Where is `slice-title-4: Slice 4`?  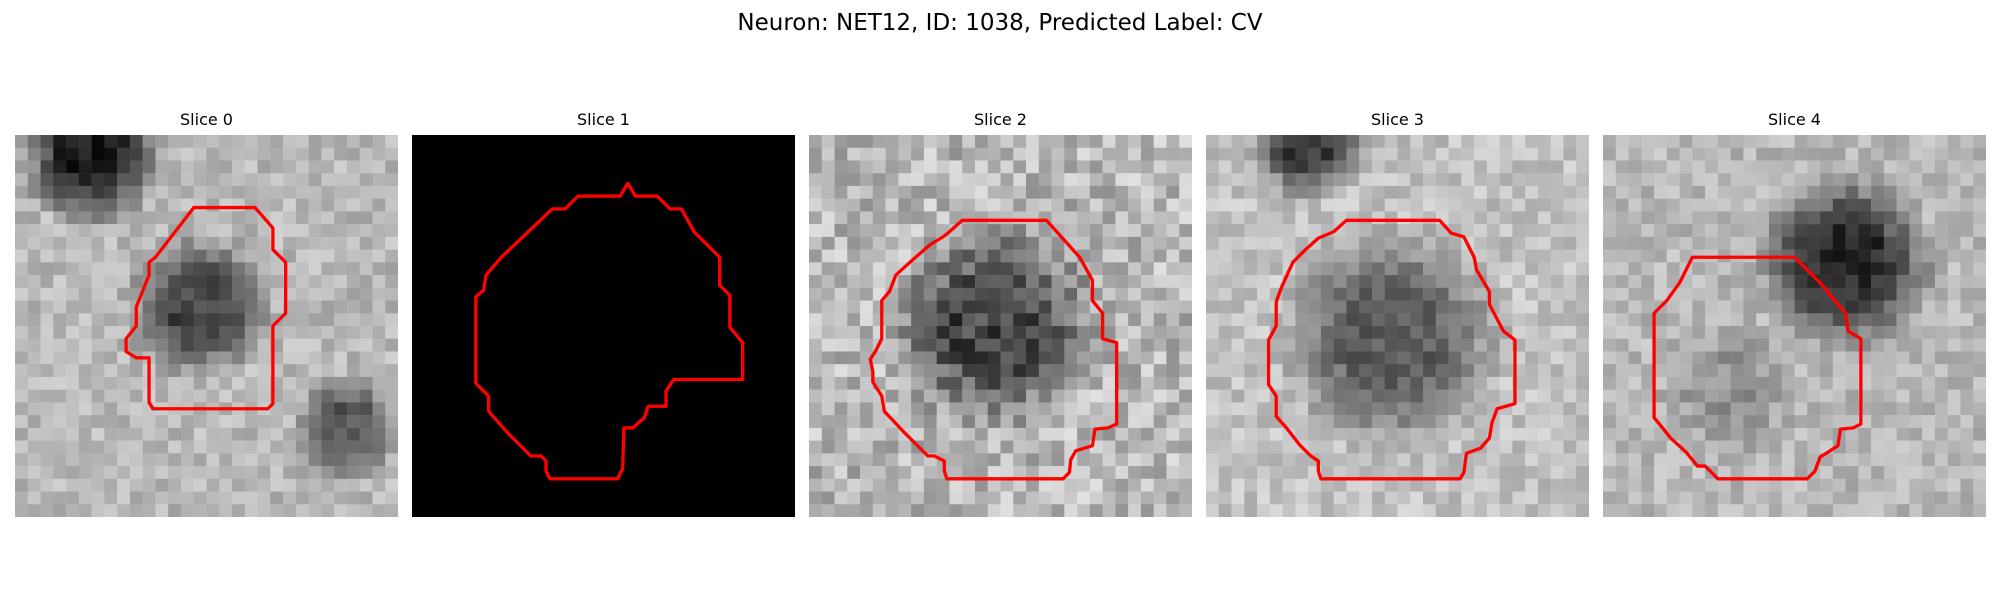
slice-title-4: Slice 4 is located at coordinates (1794, 119).